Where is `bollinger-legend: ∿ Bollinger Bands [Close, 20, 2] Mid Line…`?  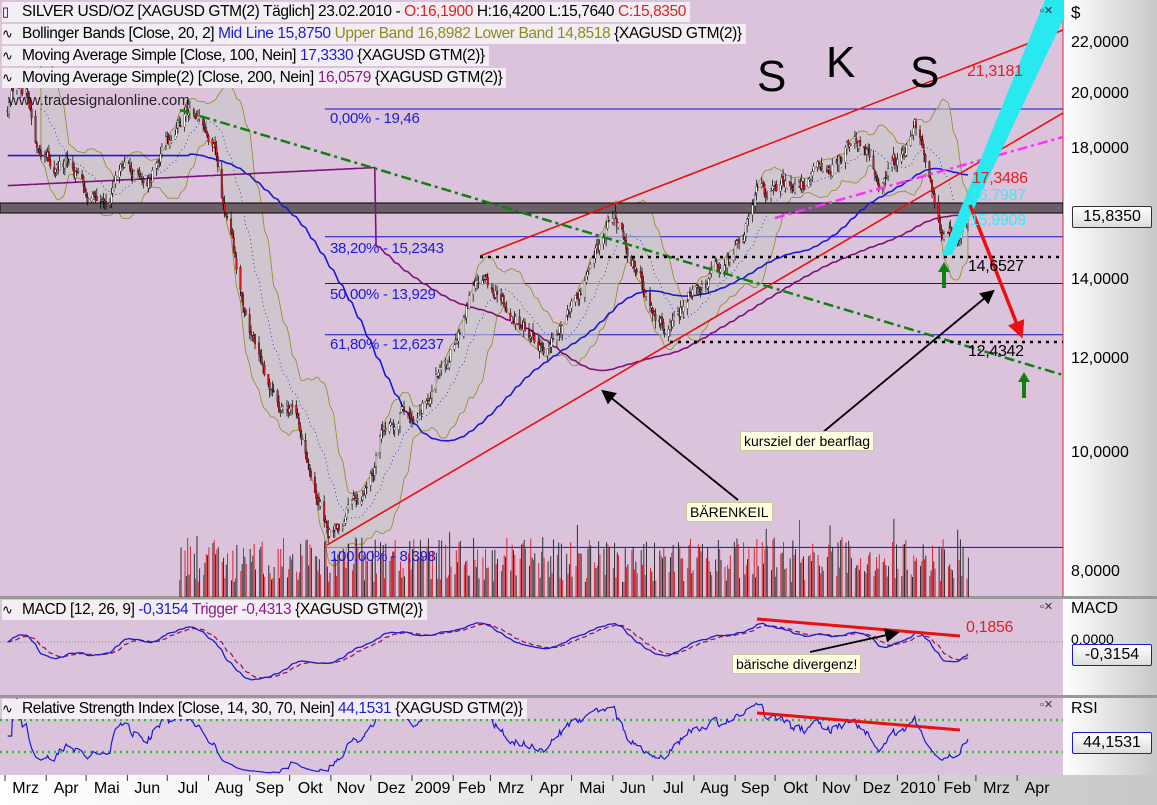 bollinger-legend: ∿ Bollinger Bands [Close, 20, 2] Mid Line… is located at coordinates (374, 34).